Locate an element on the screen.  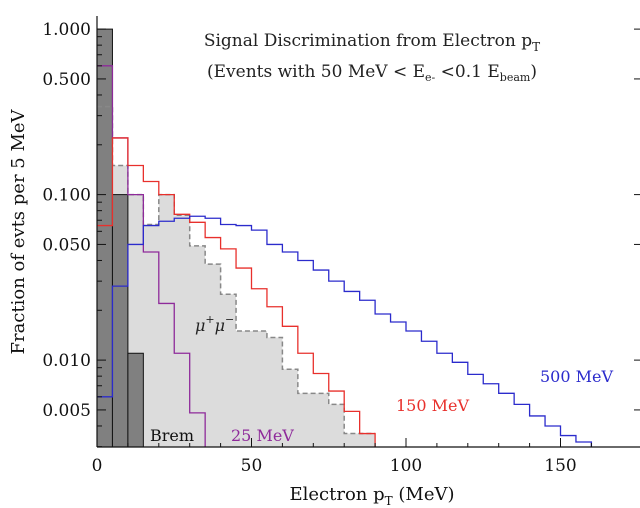
y-tick-label: 0.500 is located at coordinates (66, 80).